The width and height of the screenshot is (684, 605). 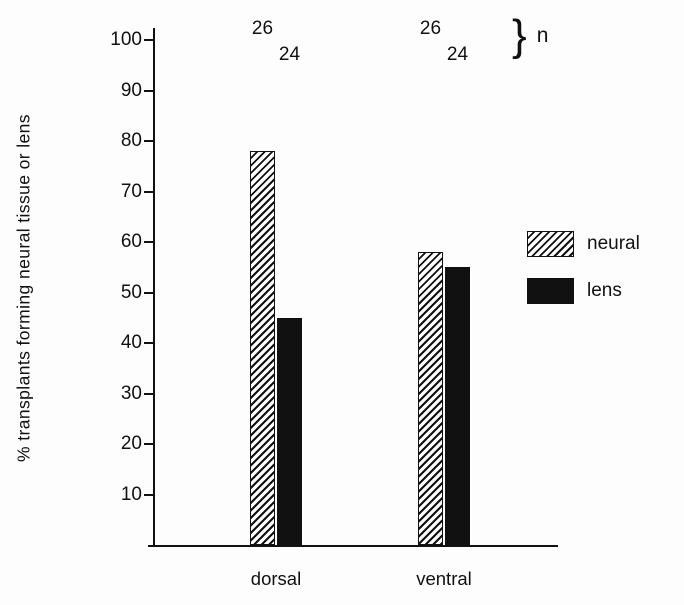 I want to click on y-tick-label-50: 50, so click(x=131, y=292).